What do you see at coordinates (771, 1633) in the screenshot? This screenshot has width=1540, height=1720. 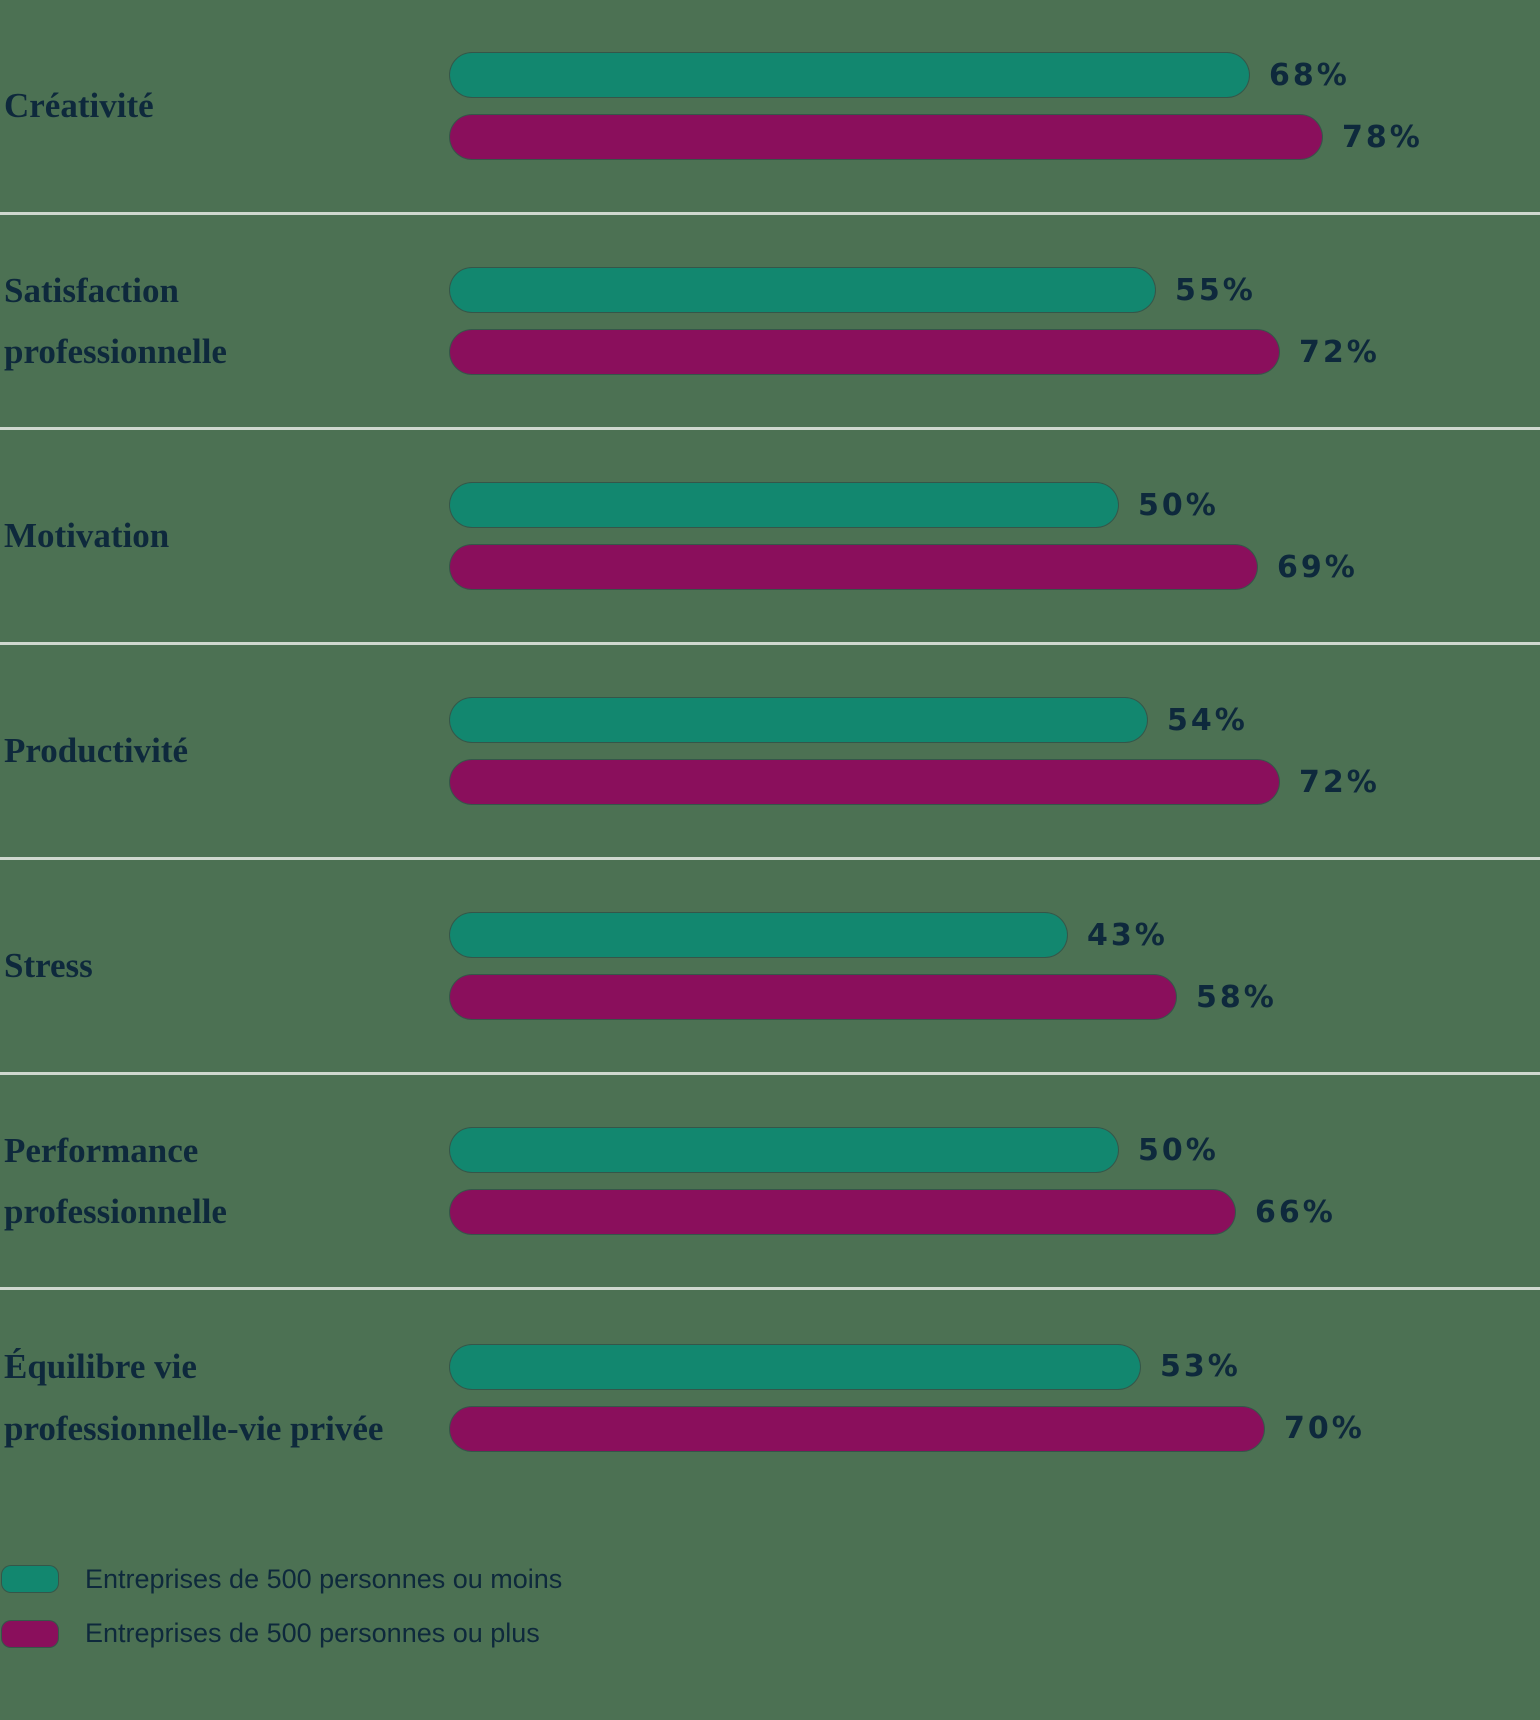 I see `legend-item-large-companies: Entreprises de 500 personnes ou plus` at bounding box center [771, 1633].